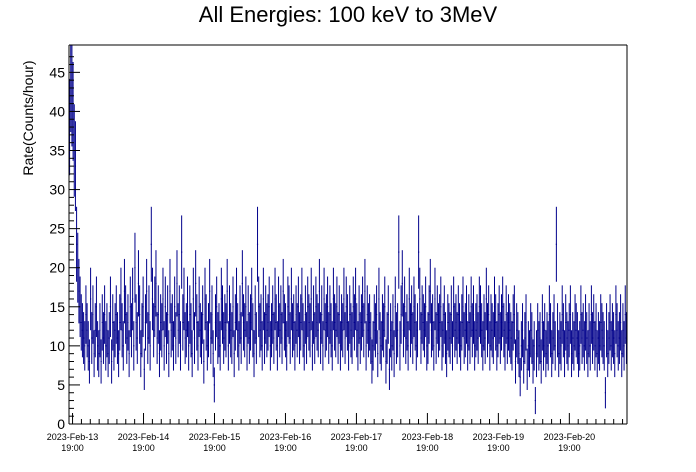  Describe the element at coordinates (498, 448) in the screenshot. I see `x-tick-label: 19:00` at that location.